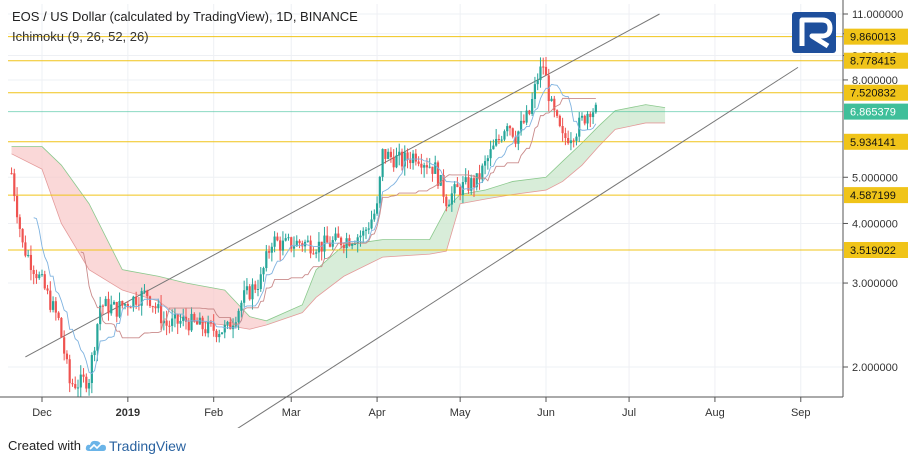 This screenshot has width=920, height=463. I want to click on time-tick-label: Apr, so click(377, 413).